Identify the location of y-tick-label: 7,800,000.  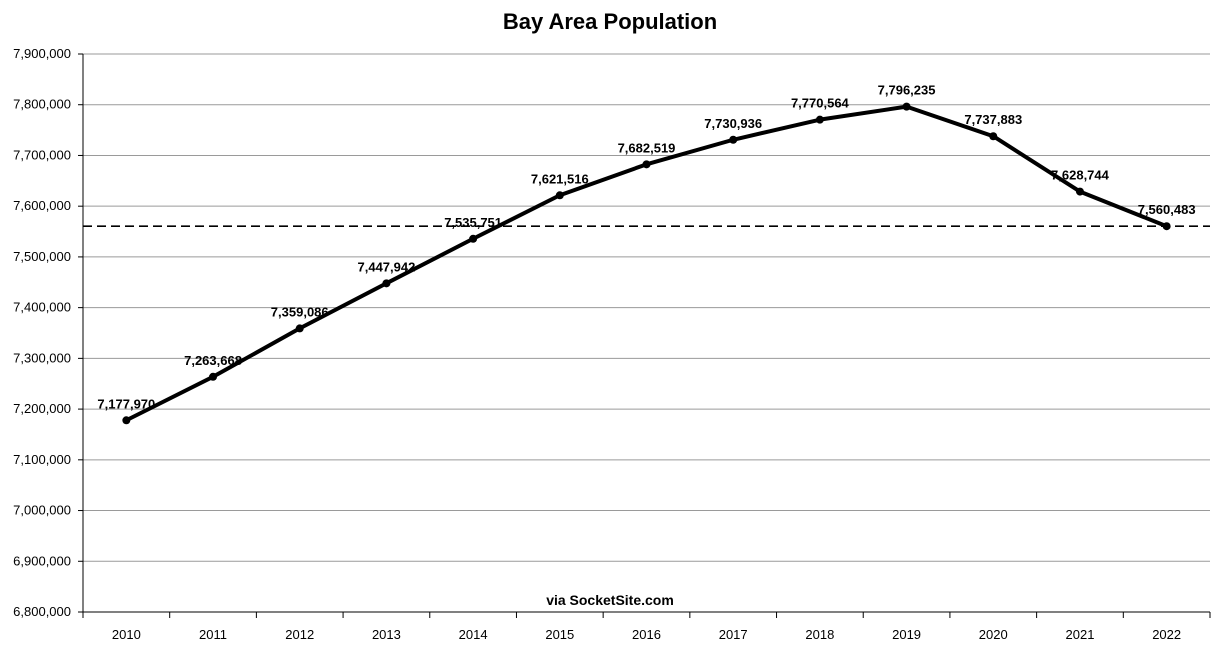
(42, 104).